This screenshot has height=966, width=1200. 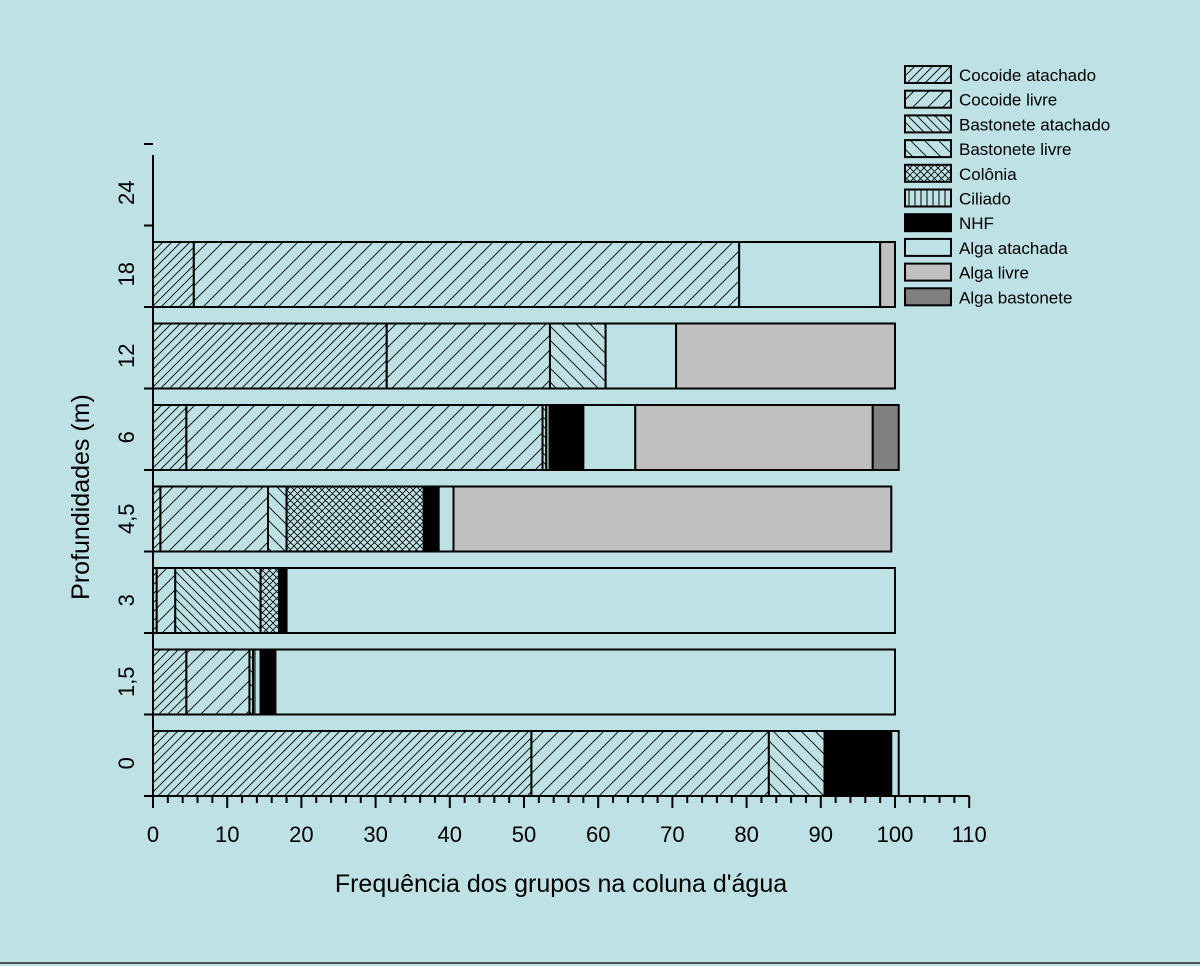 What do you see at coordinates (126, 518) in the screenshot?
I see `y-tick-label: 4,5` at bounding box center [126, 518].